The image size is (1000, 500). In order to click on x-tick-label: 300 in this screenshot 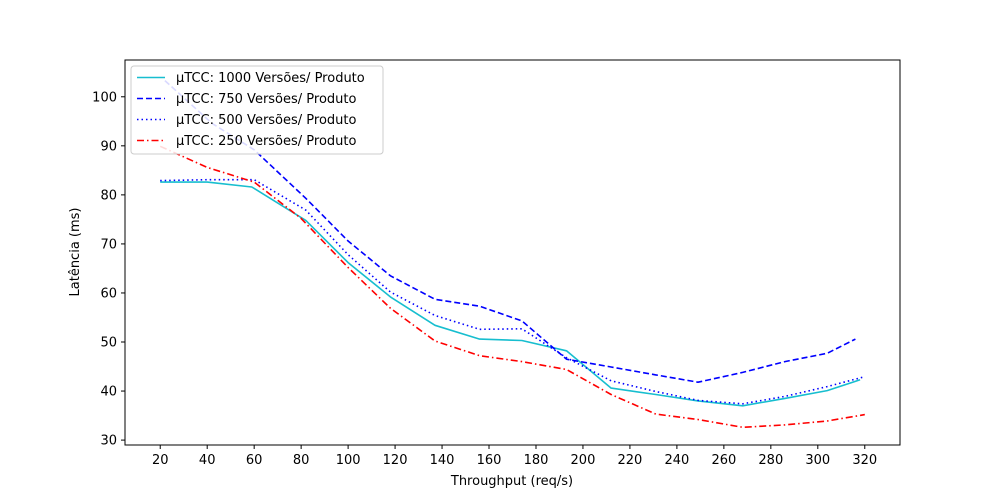, I will do `click(817, 460)`.